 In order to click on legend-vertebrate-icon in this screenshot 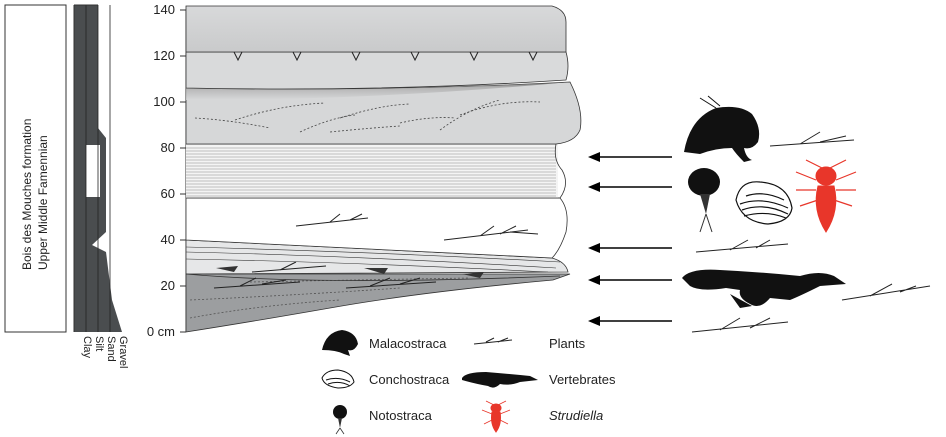, I will do `click(500, 380)`.